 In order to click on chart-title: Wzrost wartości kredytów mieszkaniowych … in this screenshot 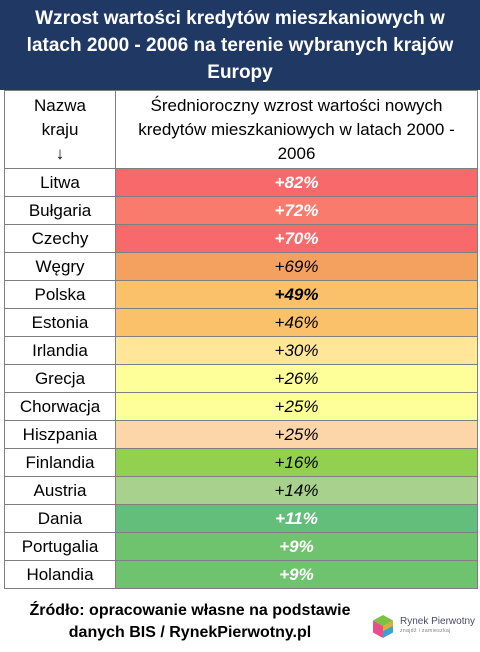, I will do `click(240, 45)`.